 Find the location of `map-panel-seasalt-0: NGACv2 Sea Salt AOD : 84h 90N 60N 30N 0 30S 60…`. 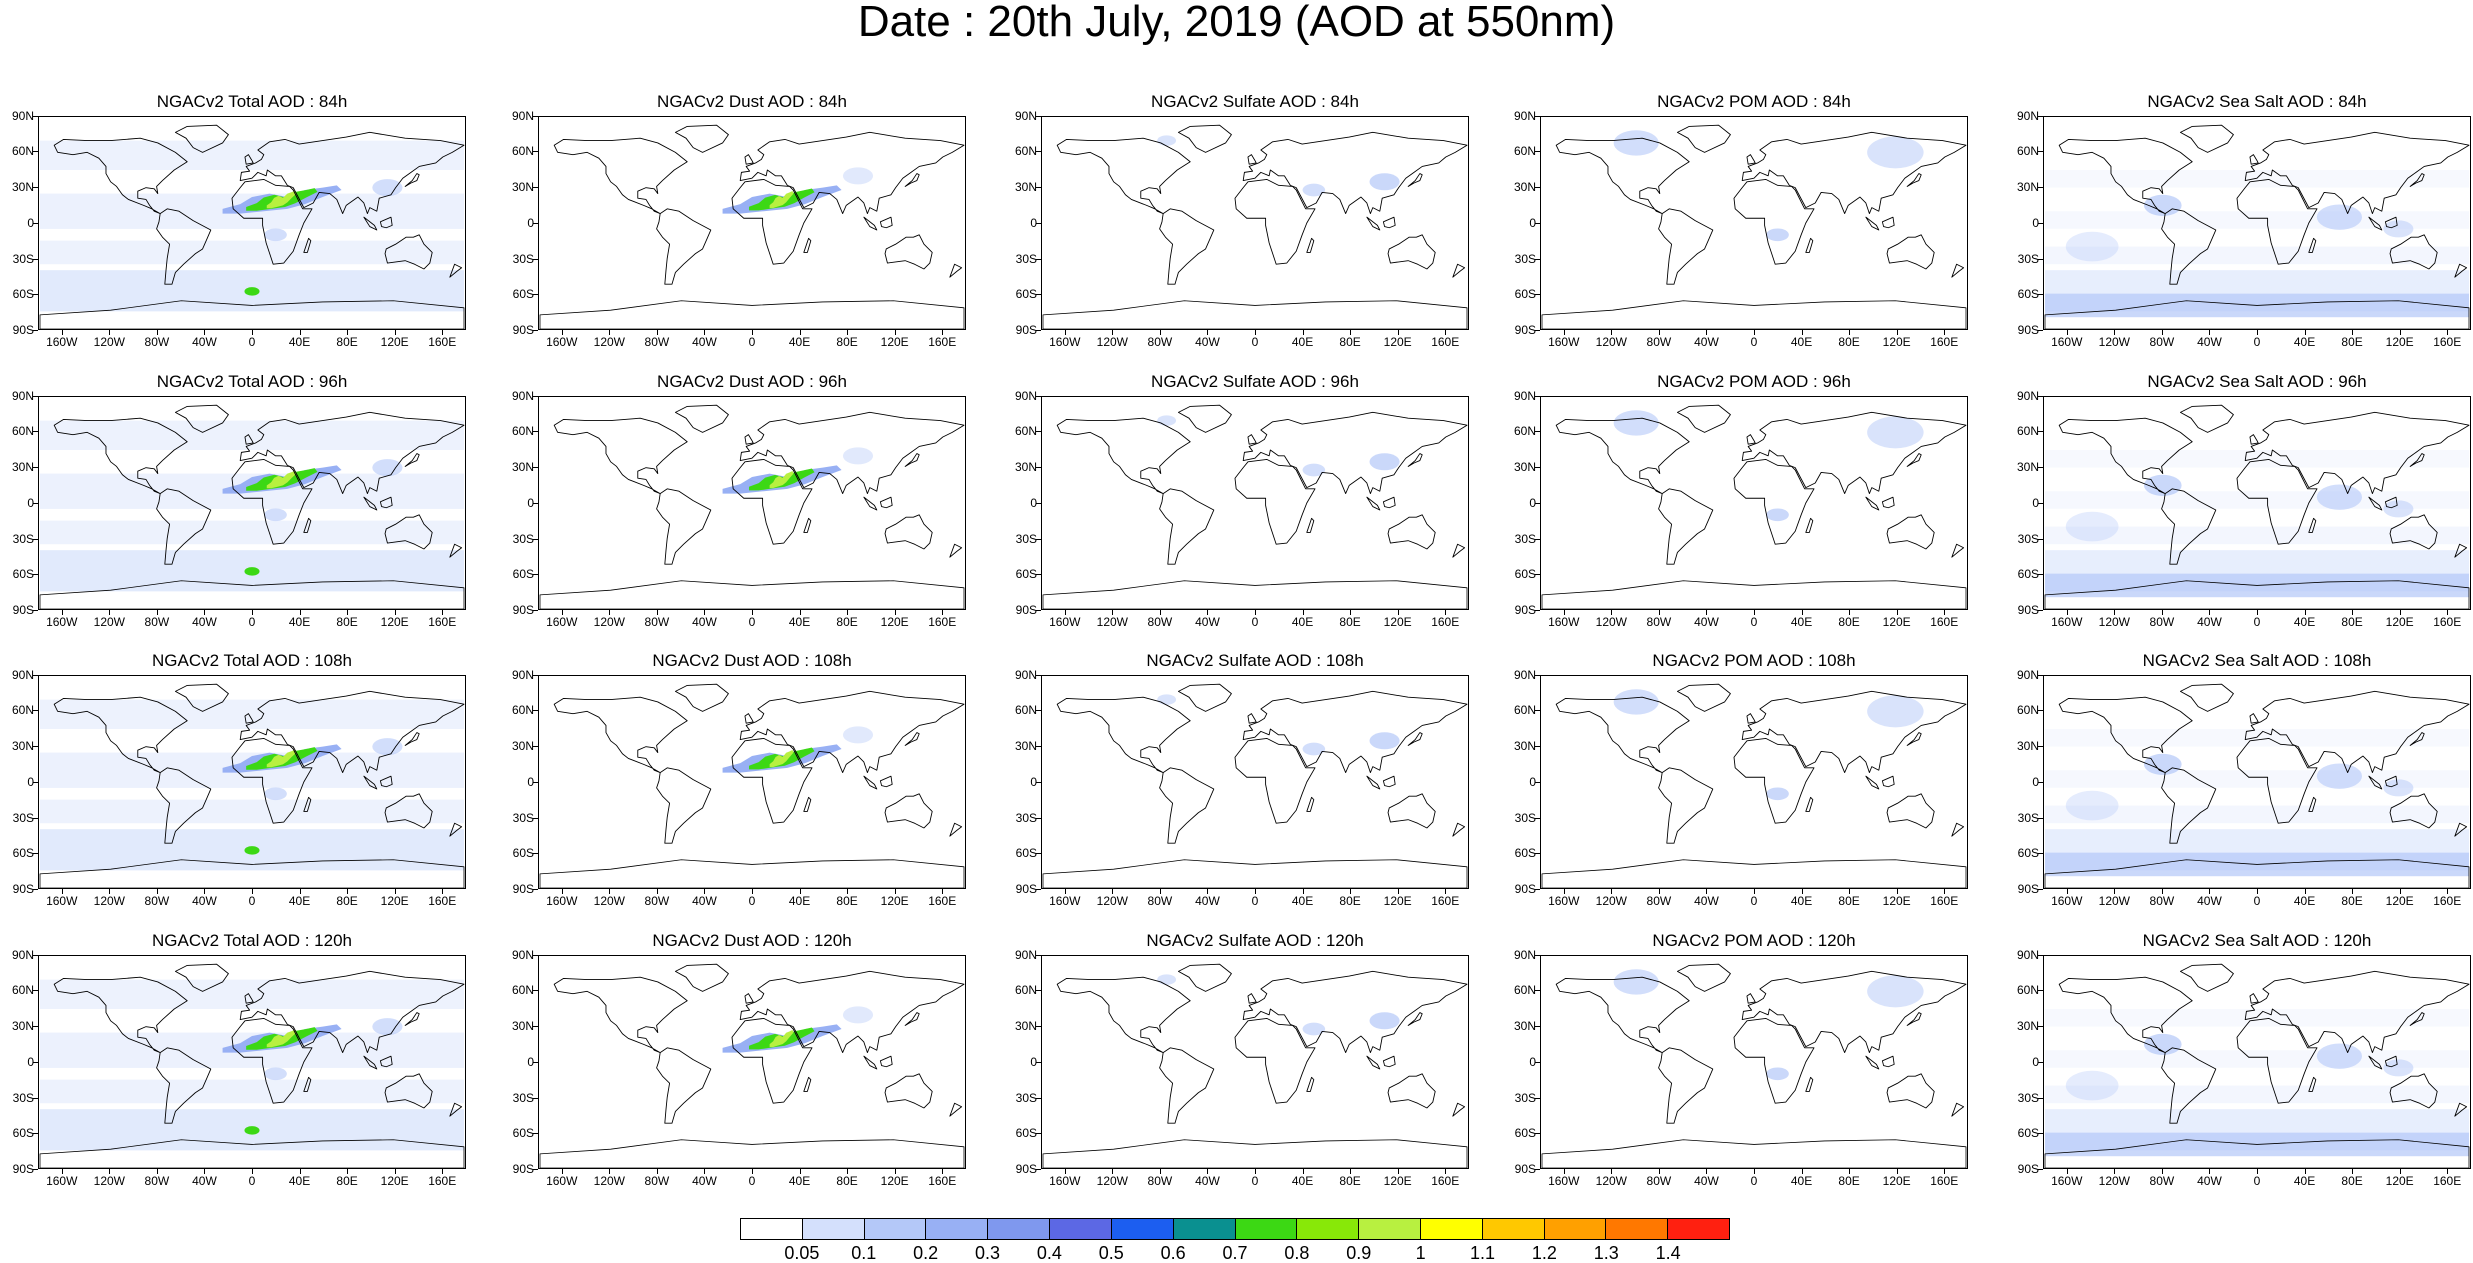

map-panel-seasalt-0: NGACv2 Sea Salt AOD : 84h 90N 60N 30N 0 30S 60… is located at coordinates (2239, 222).